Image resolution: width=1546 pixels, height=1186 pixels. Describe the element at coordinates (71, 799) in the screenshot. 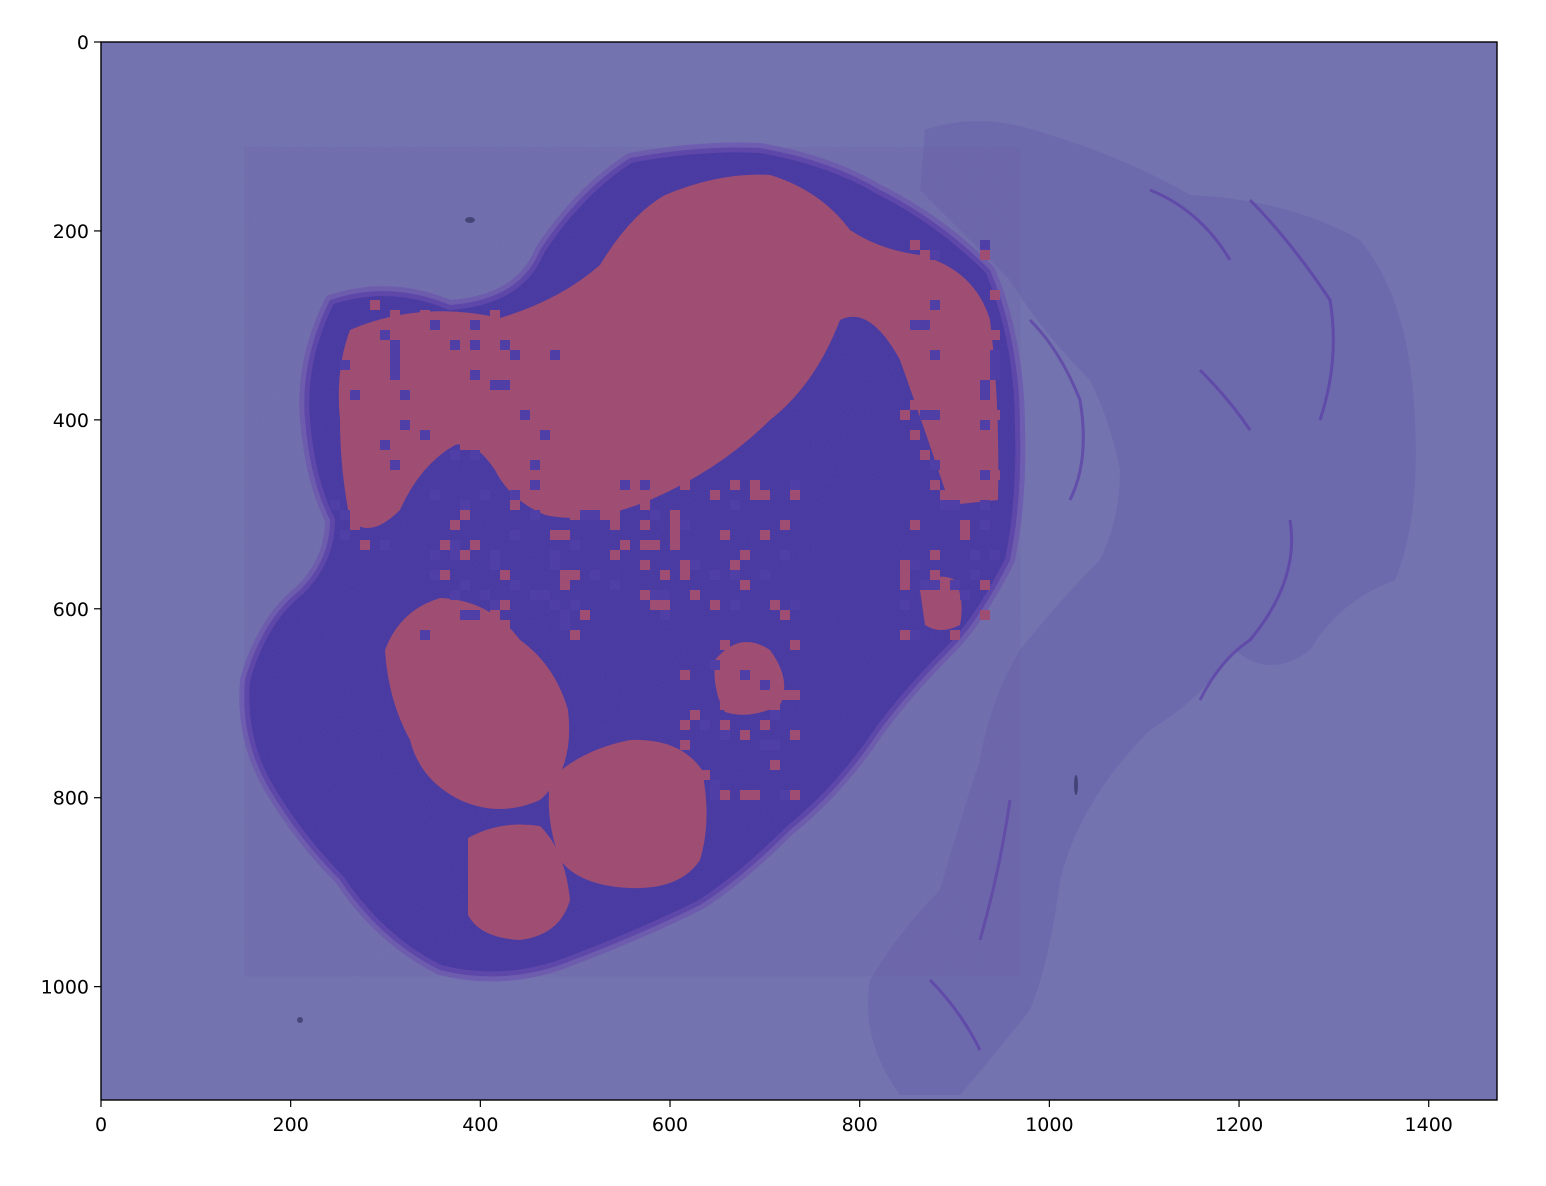

I see `y-tick-label: 800` at that location.